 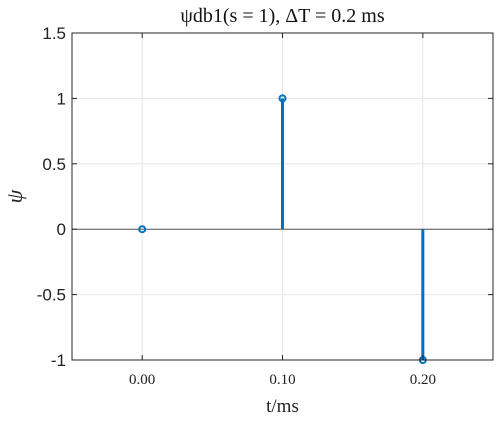 I want to click on y-tick-label: 0.5, so click(x=54, y=164).